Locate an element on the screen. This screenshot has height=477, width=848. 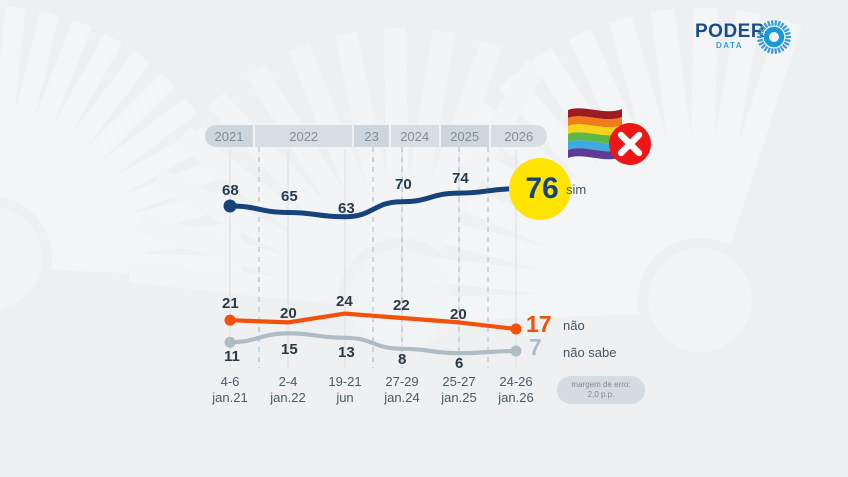
year-segment-2026: 2026 is located at coordinates (519, 136).